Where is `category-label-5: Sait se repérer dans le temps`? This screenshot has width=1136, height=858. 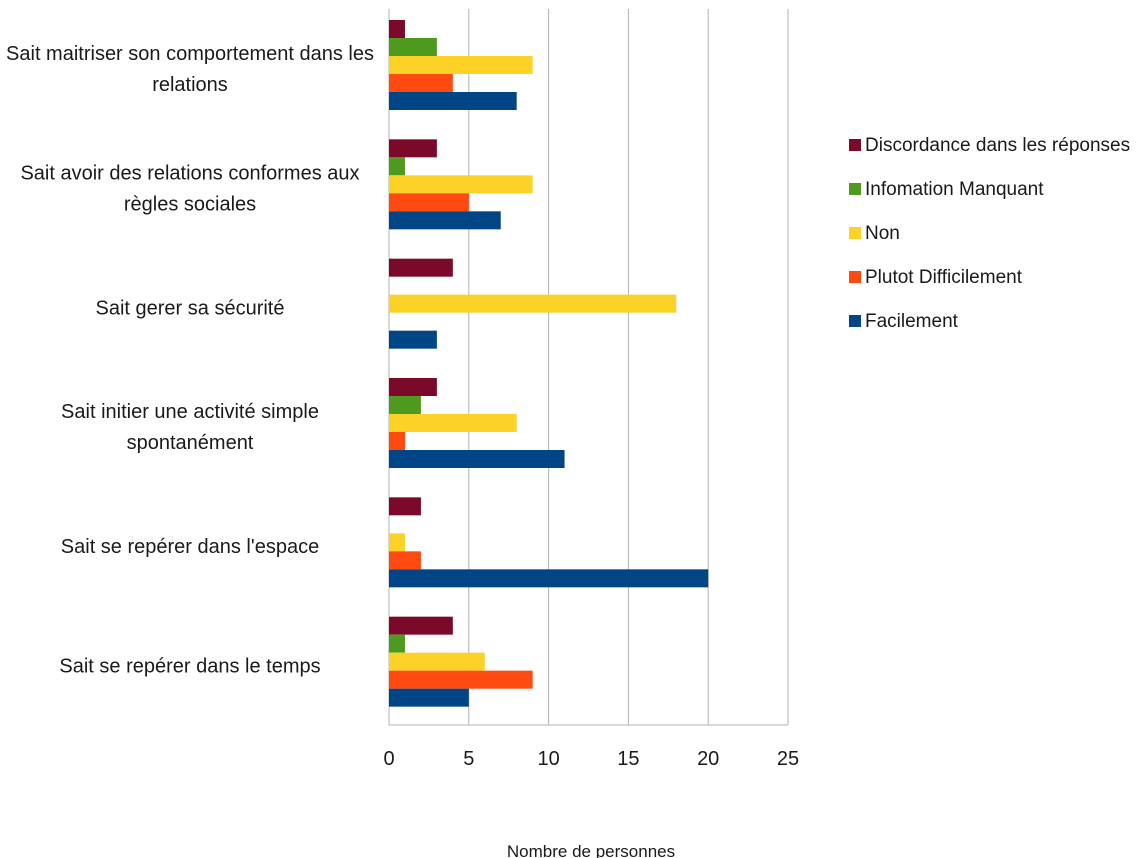 category-label-5: Sait se repérer dans le temps is located at coordinates (189, 666).